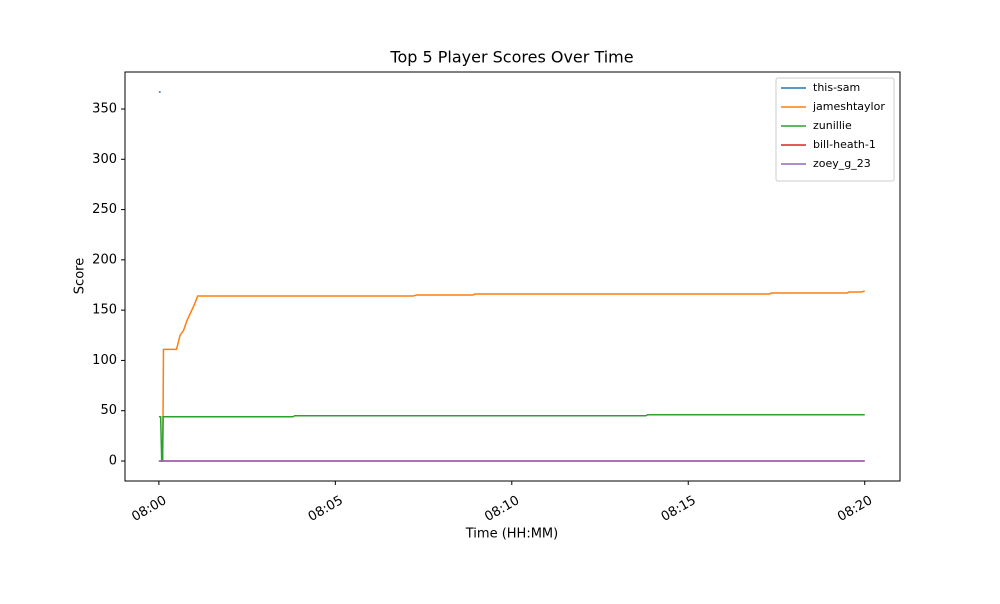  What do you see at coordinates (511, 437) in the screenshot?
I see `line-series` at bounding box center [511, 437].